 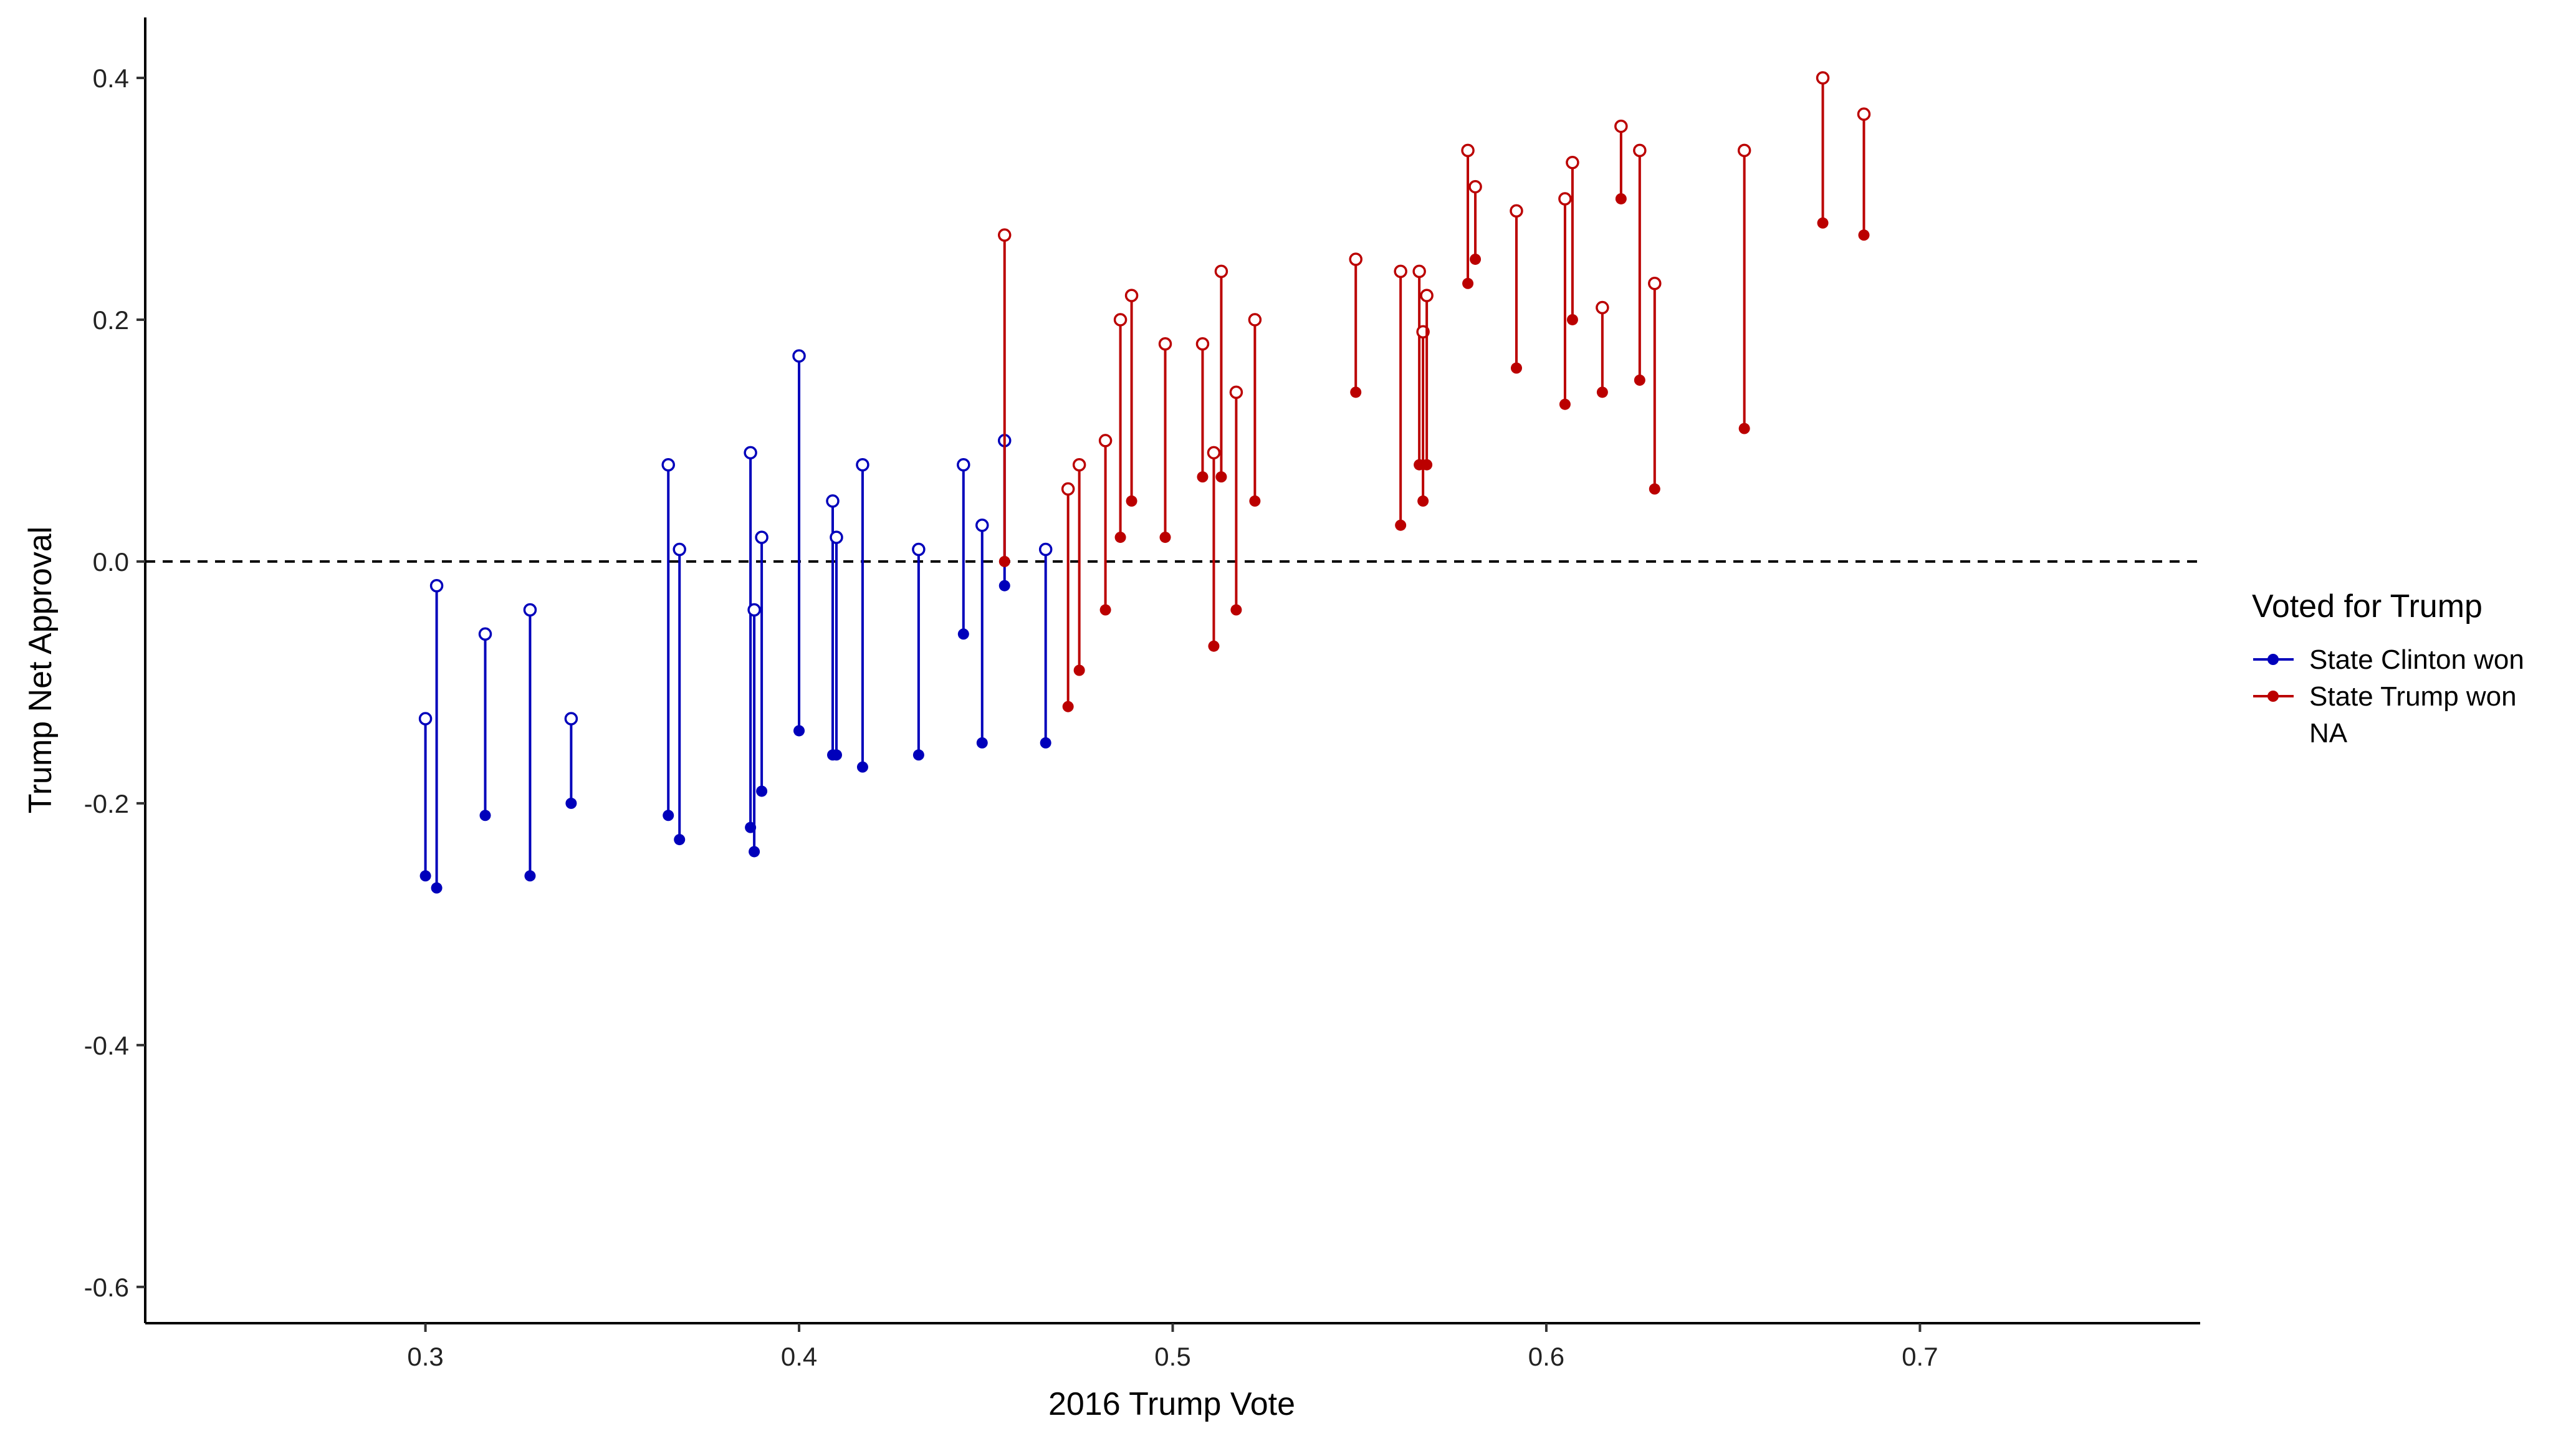 What do you see at coordinates (111, 562) in the screenshot?
I see `y-tick-label: 0.0` at bounding box center [111, 562].